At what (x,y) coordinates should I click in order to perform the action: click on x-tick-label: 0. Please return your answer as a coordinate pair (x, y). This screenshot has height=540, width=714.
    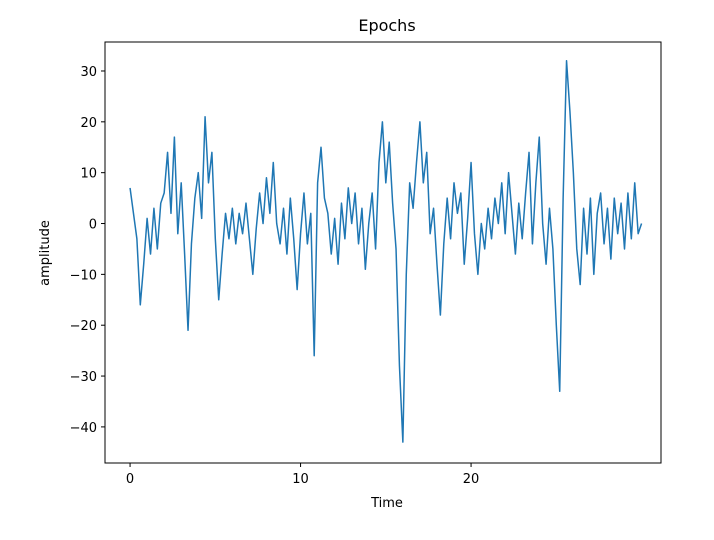
    Looking at the image, I should click on (130, 479).